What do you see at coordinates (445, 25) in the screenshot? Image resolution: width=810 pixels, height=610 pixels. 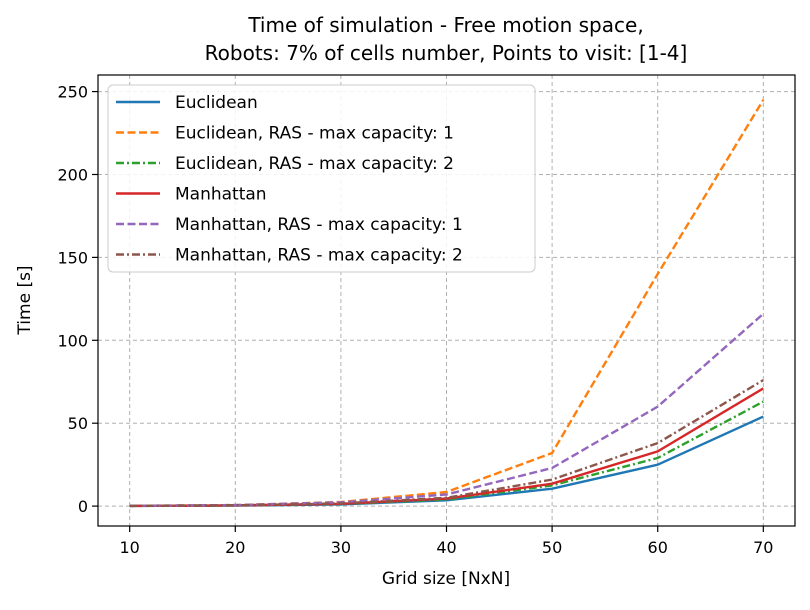 I see `chart-title-line-1: Time of simulation - Free motion space,` at bounding box center [445, 25].